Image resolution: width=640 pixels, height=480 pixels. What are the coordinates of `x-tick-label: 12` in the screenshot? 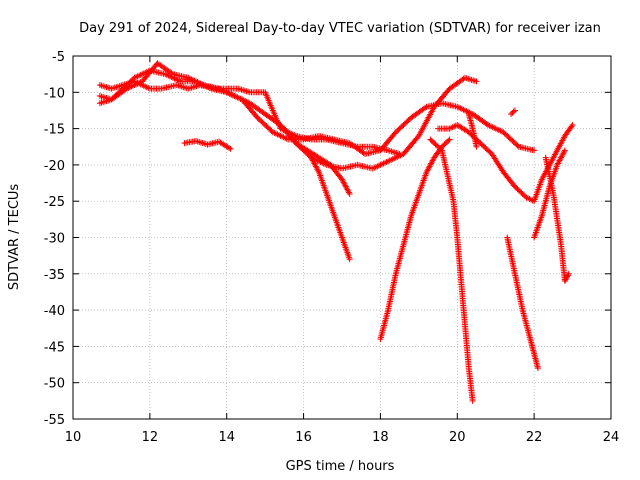 It's located at (150, 437).